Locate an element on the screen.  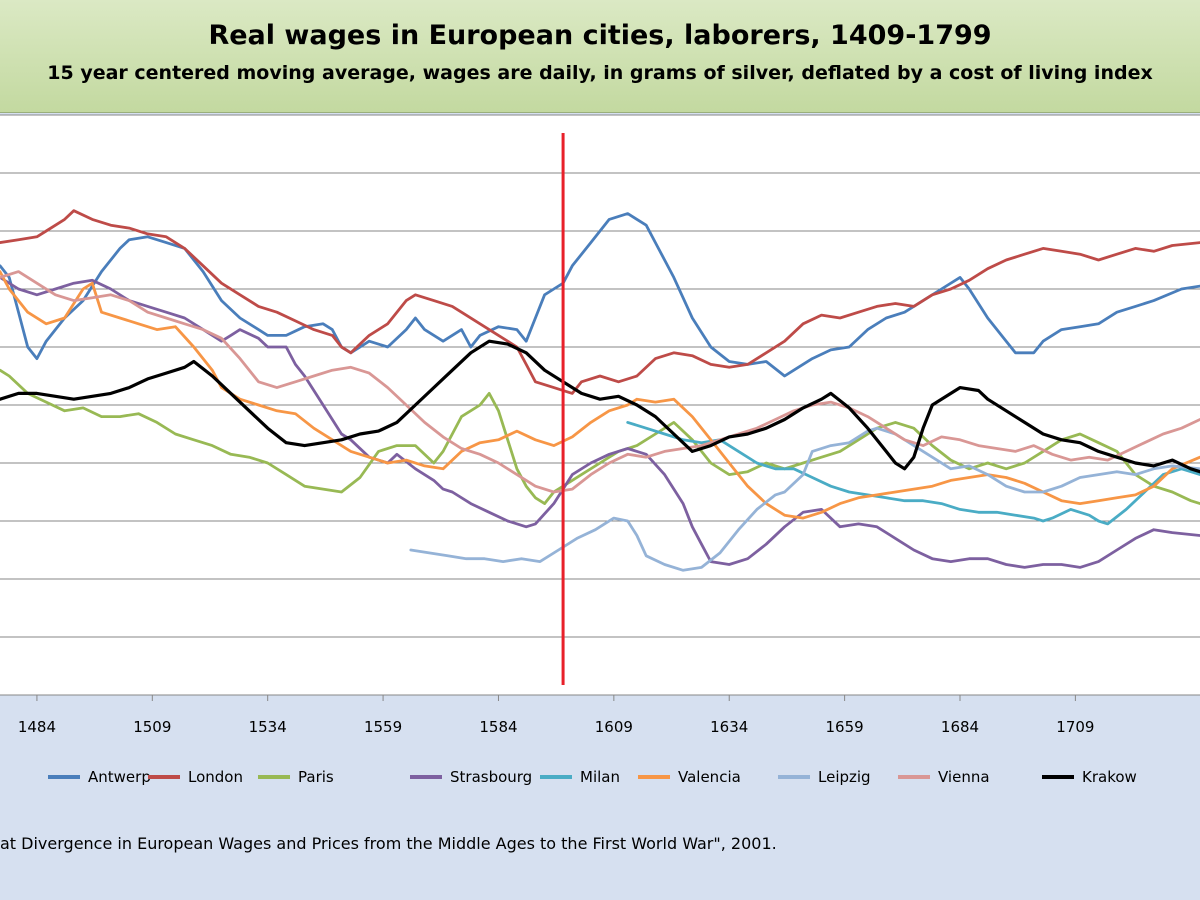
x-tick-label: 1584 is located at coordinates (498, 727).